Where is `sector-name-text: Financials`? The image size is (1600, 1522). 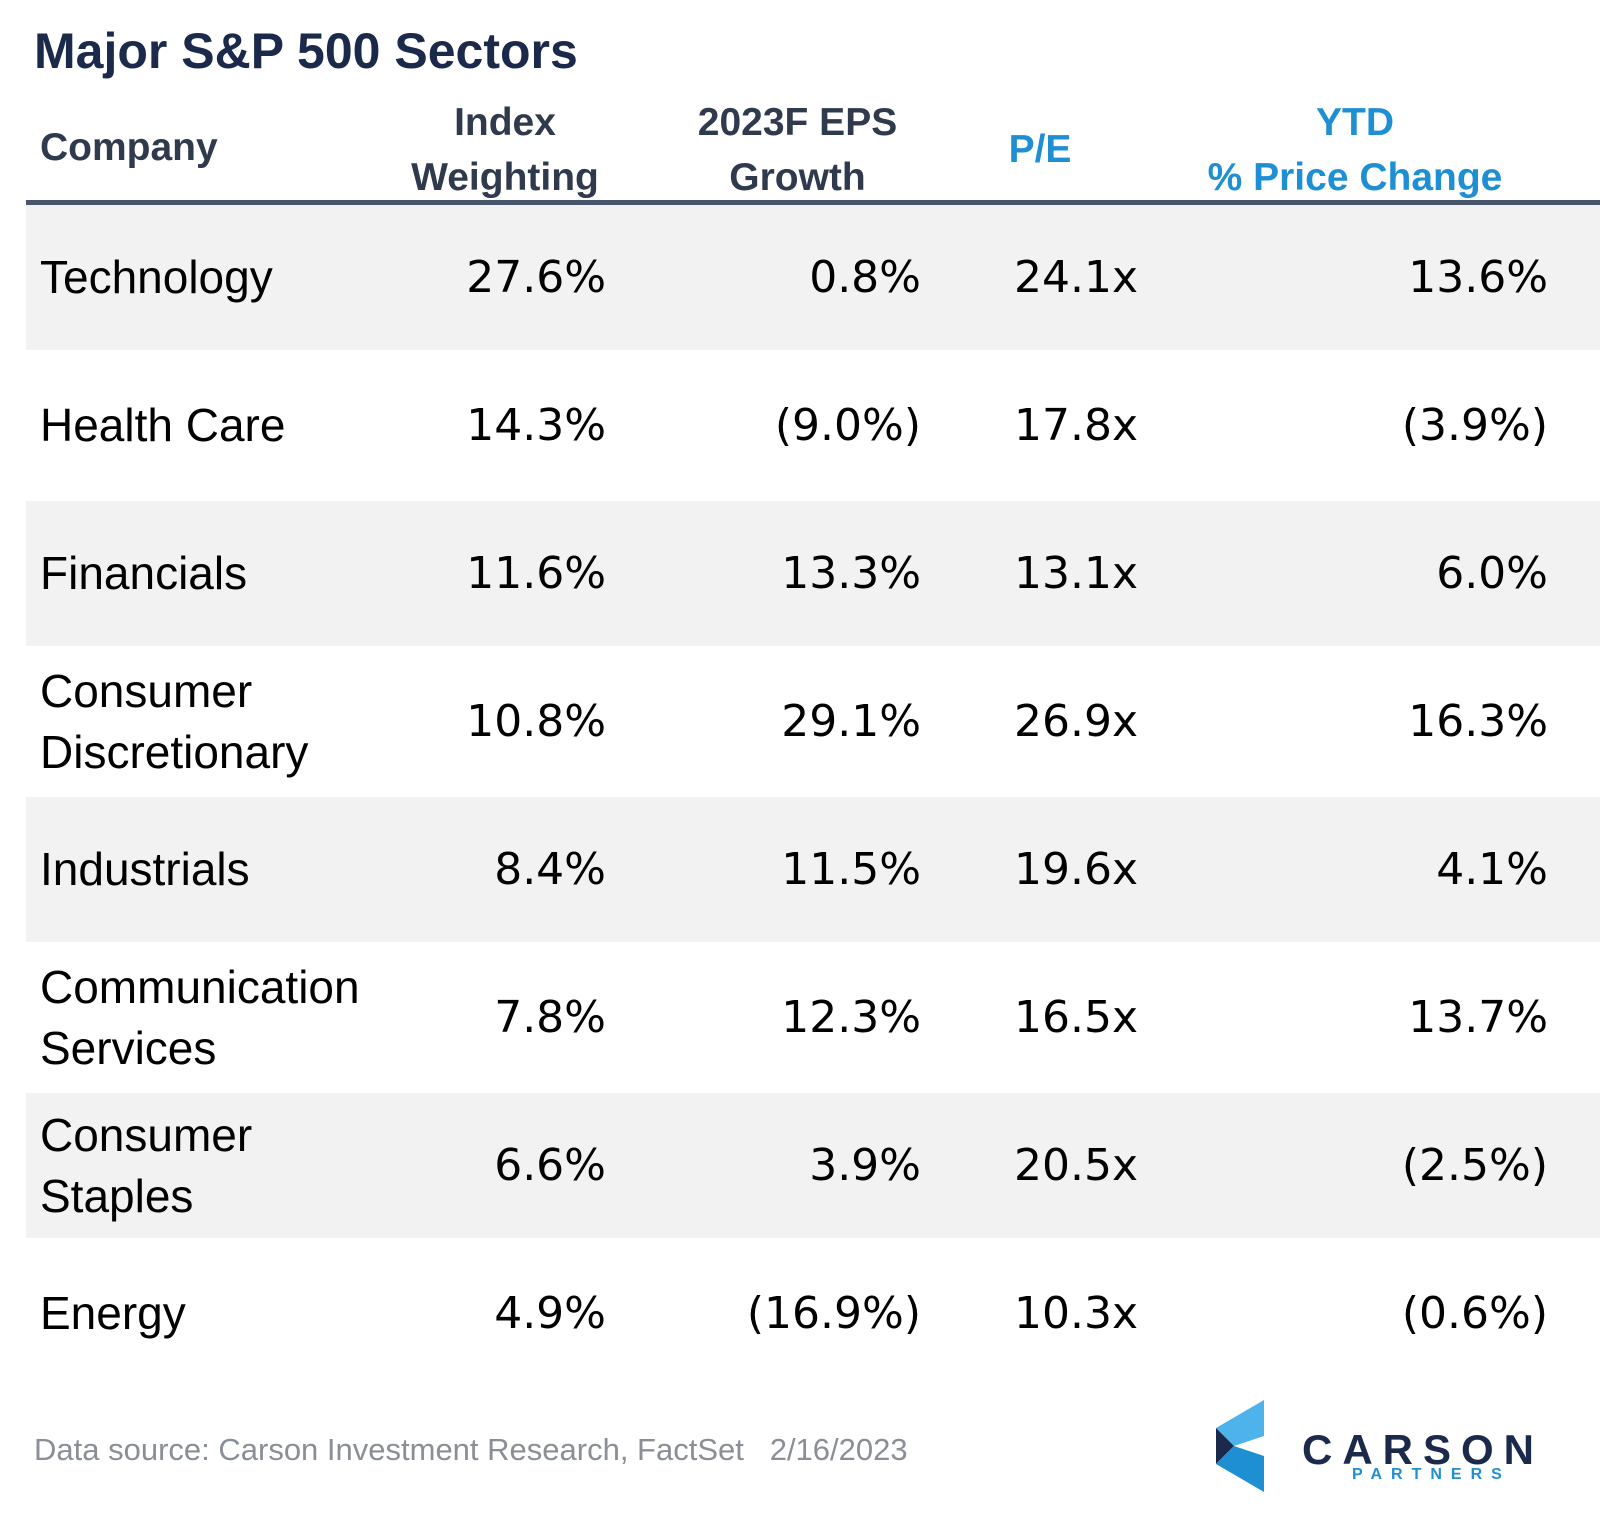
sector-name-text: Financials is located at coordinates (143, 573).